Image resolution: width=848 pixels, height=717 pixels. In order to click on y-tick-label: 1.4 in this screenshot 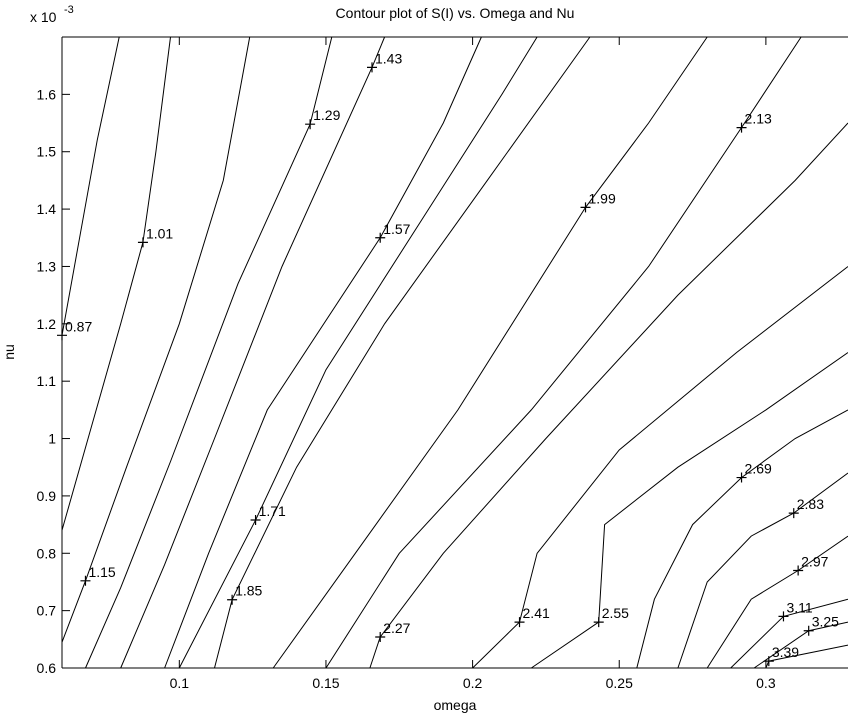, I will do `click(47, 209)`.